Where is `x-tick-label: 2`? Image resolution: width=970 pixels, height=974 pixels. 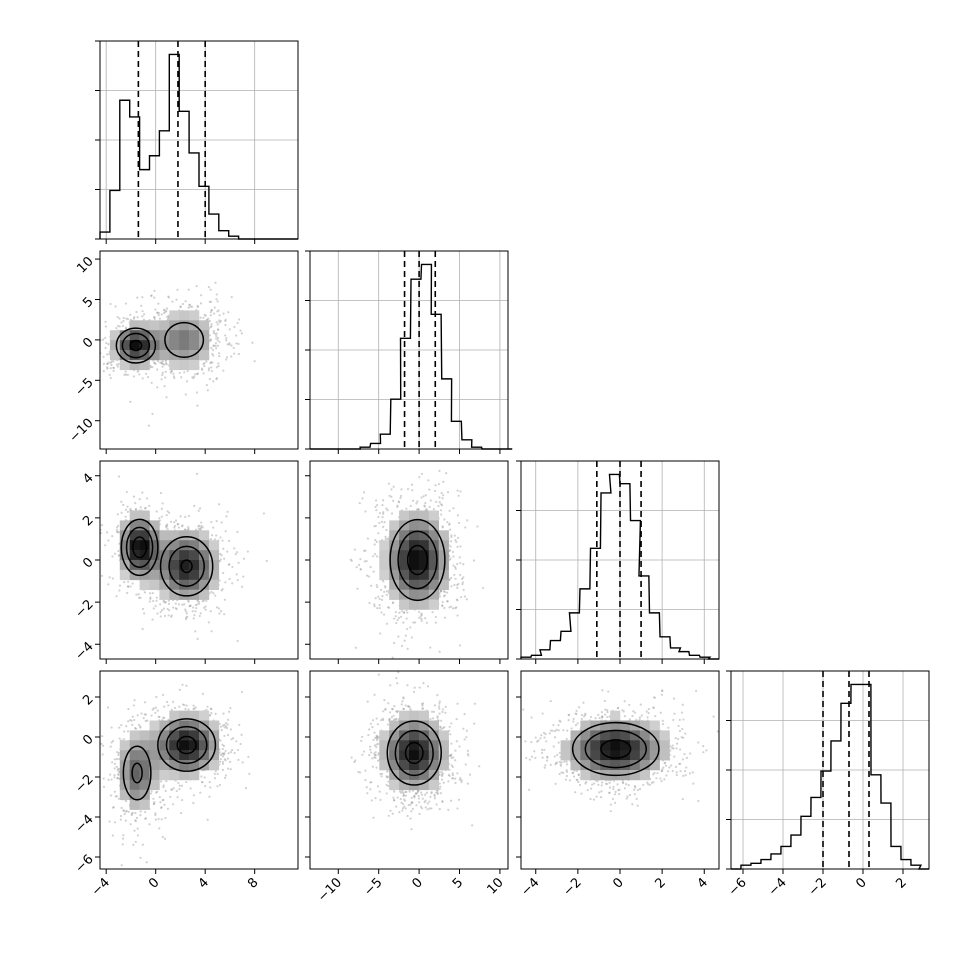 x-tick-label: 2 is located at coordinates (901, 883).